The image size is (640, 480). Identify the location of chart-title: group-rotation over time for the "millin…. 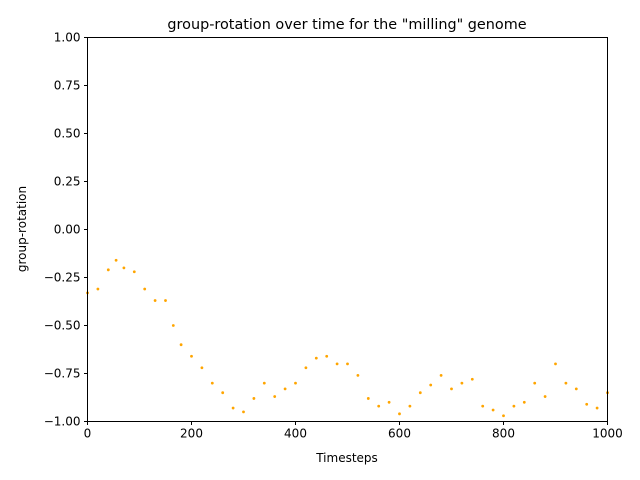
(346, 25).